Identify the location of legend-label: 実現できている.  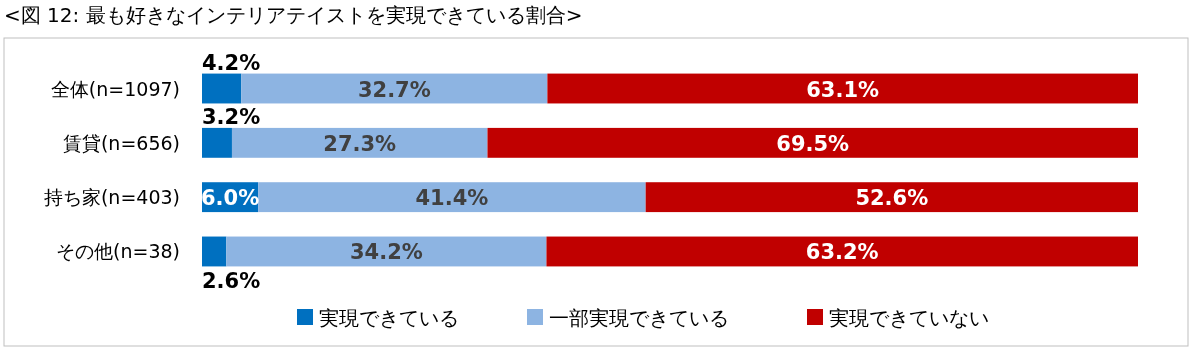
(389, 318).